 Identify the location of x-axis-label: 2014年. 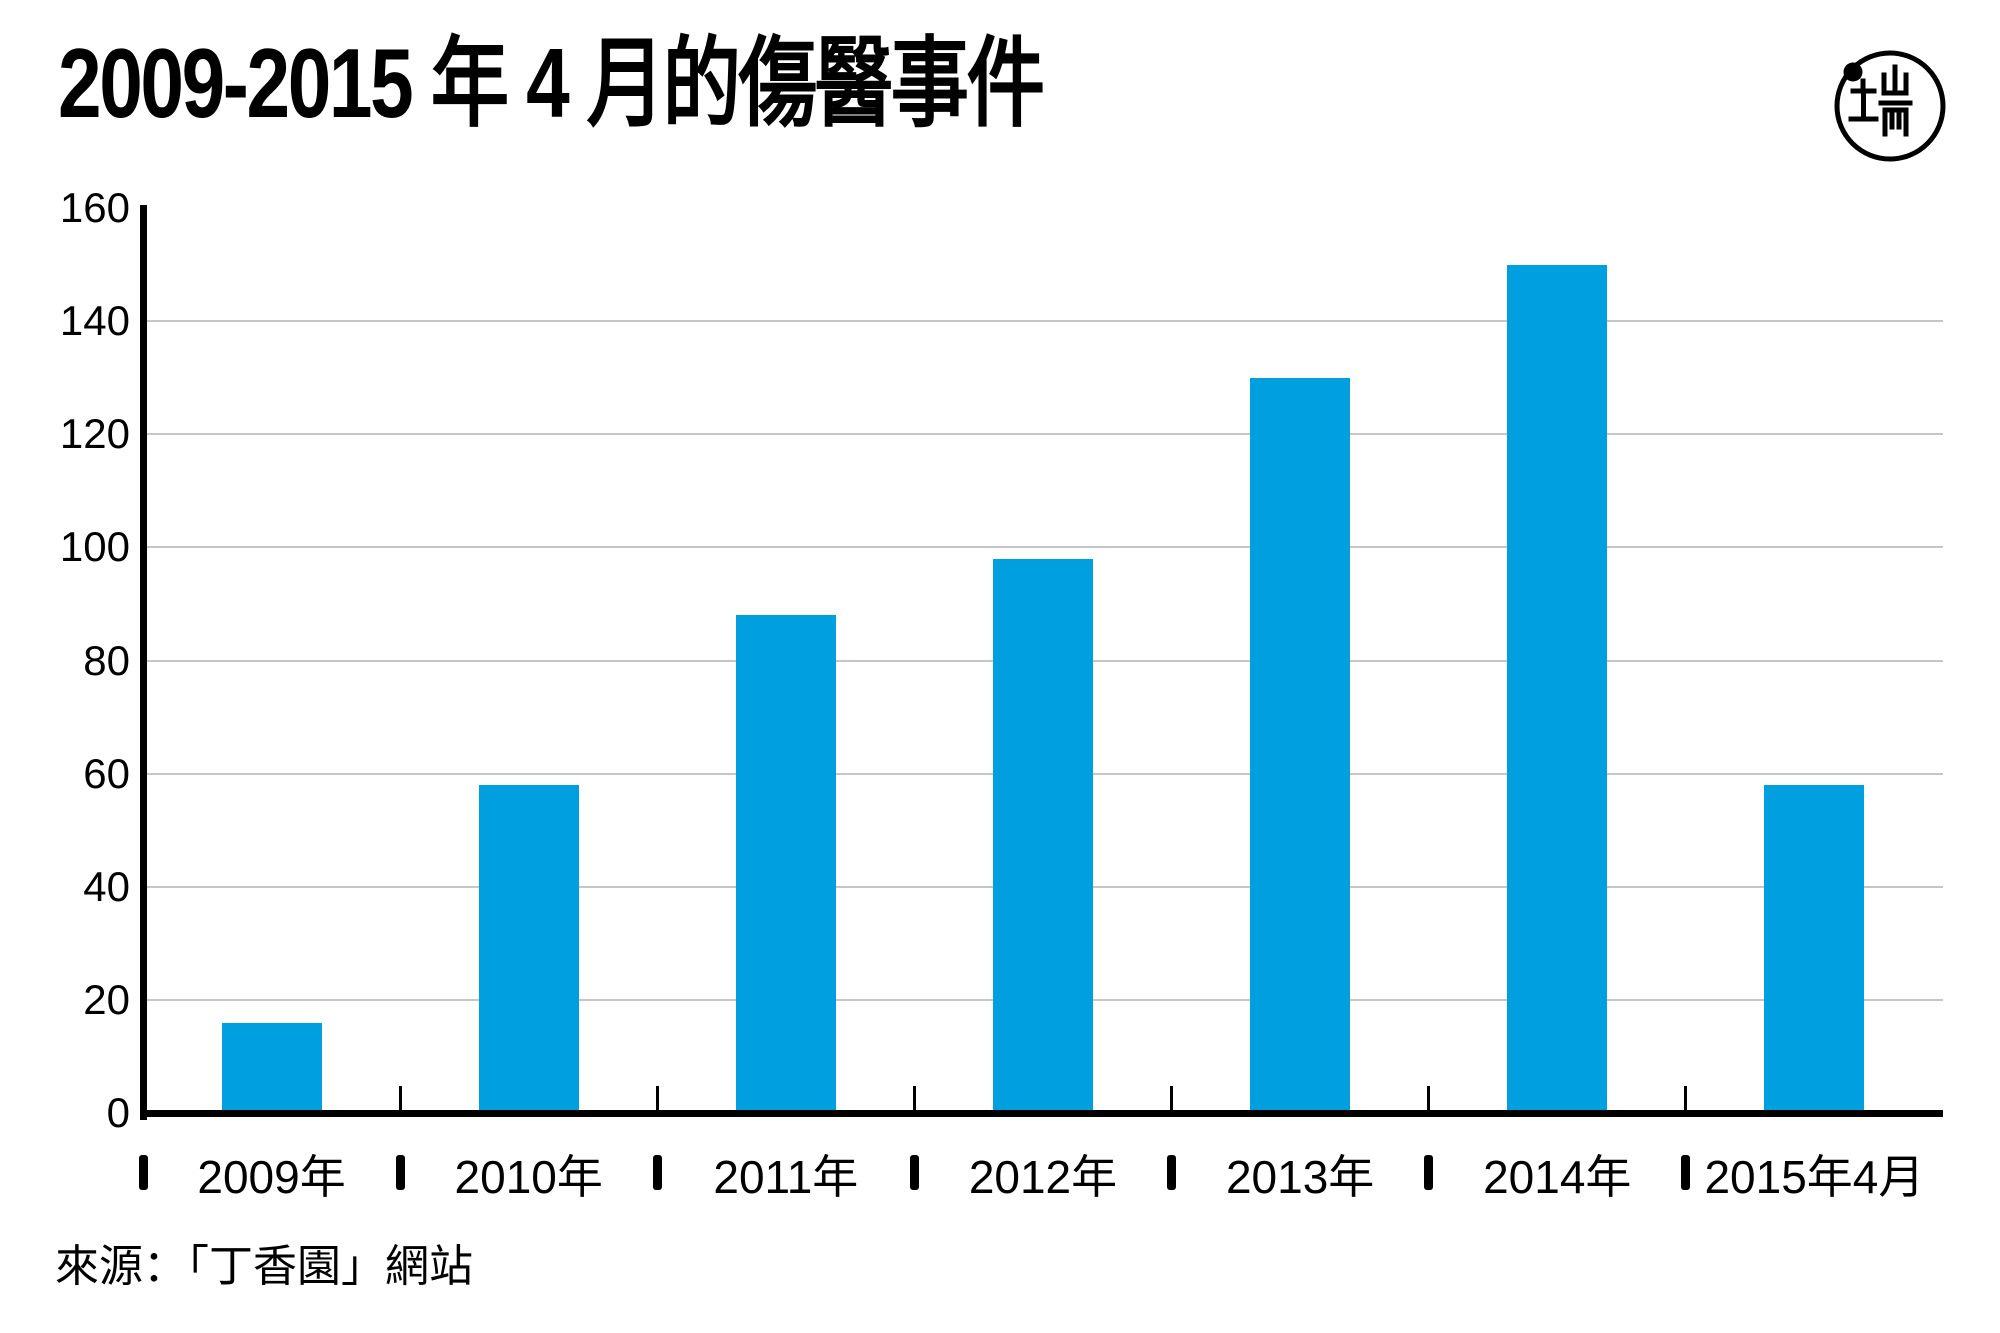
(1557, 1177).